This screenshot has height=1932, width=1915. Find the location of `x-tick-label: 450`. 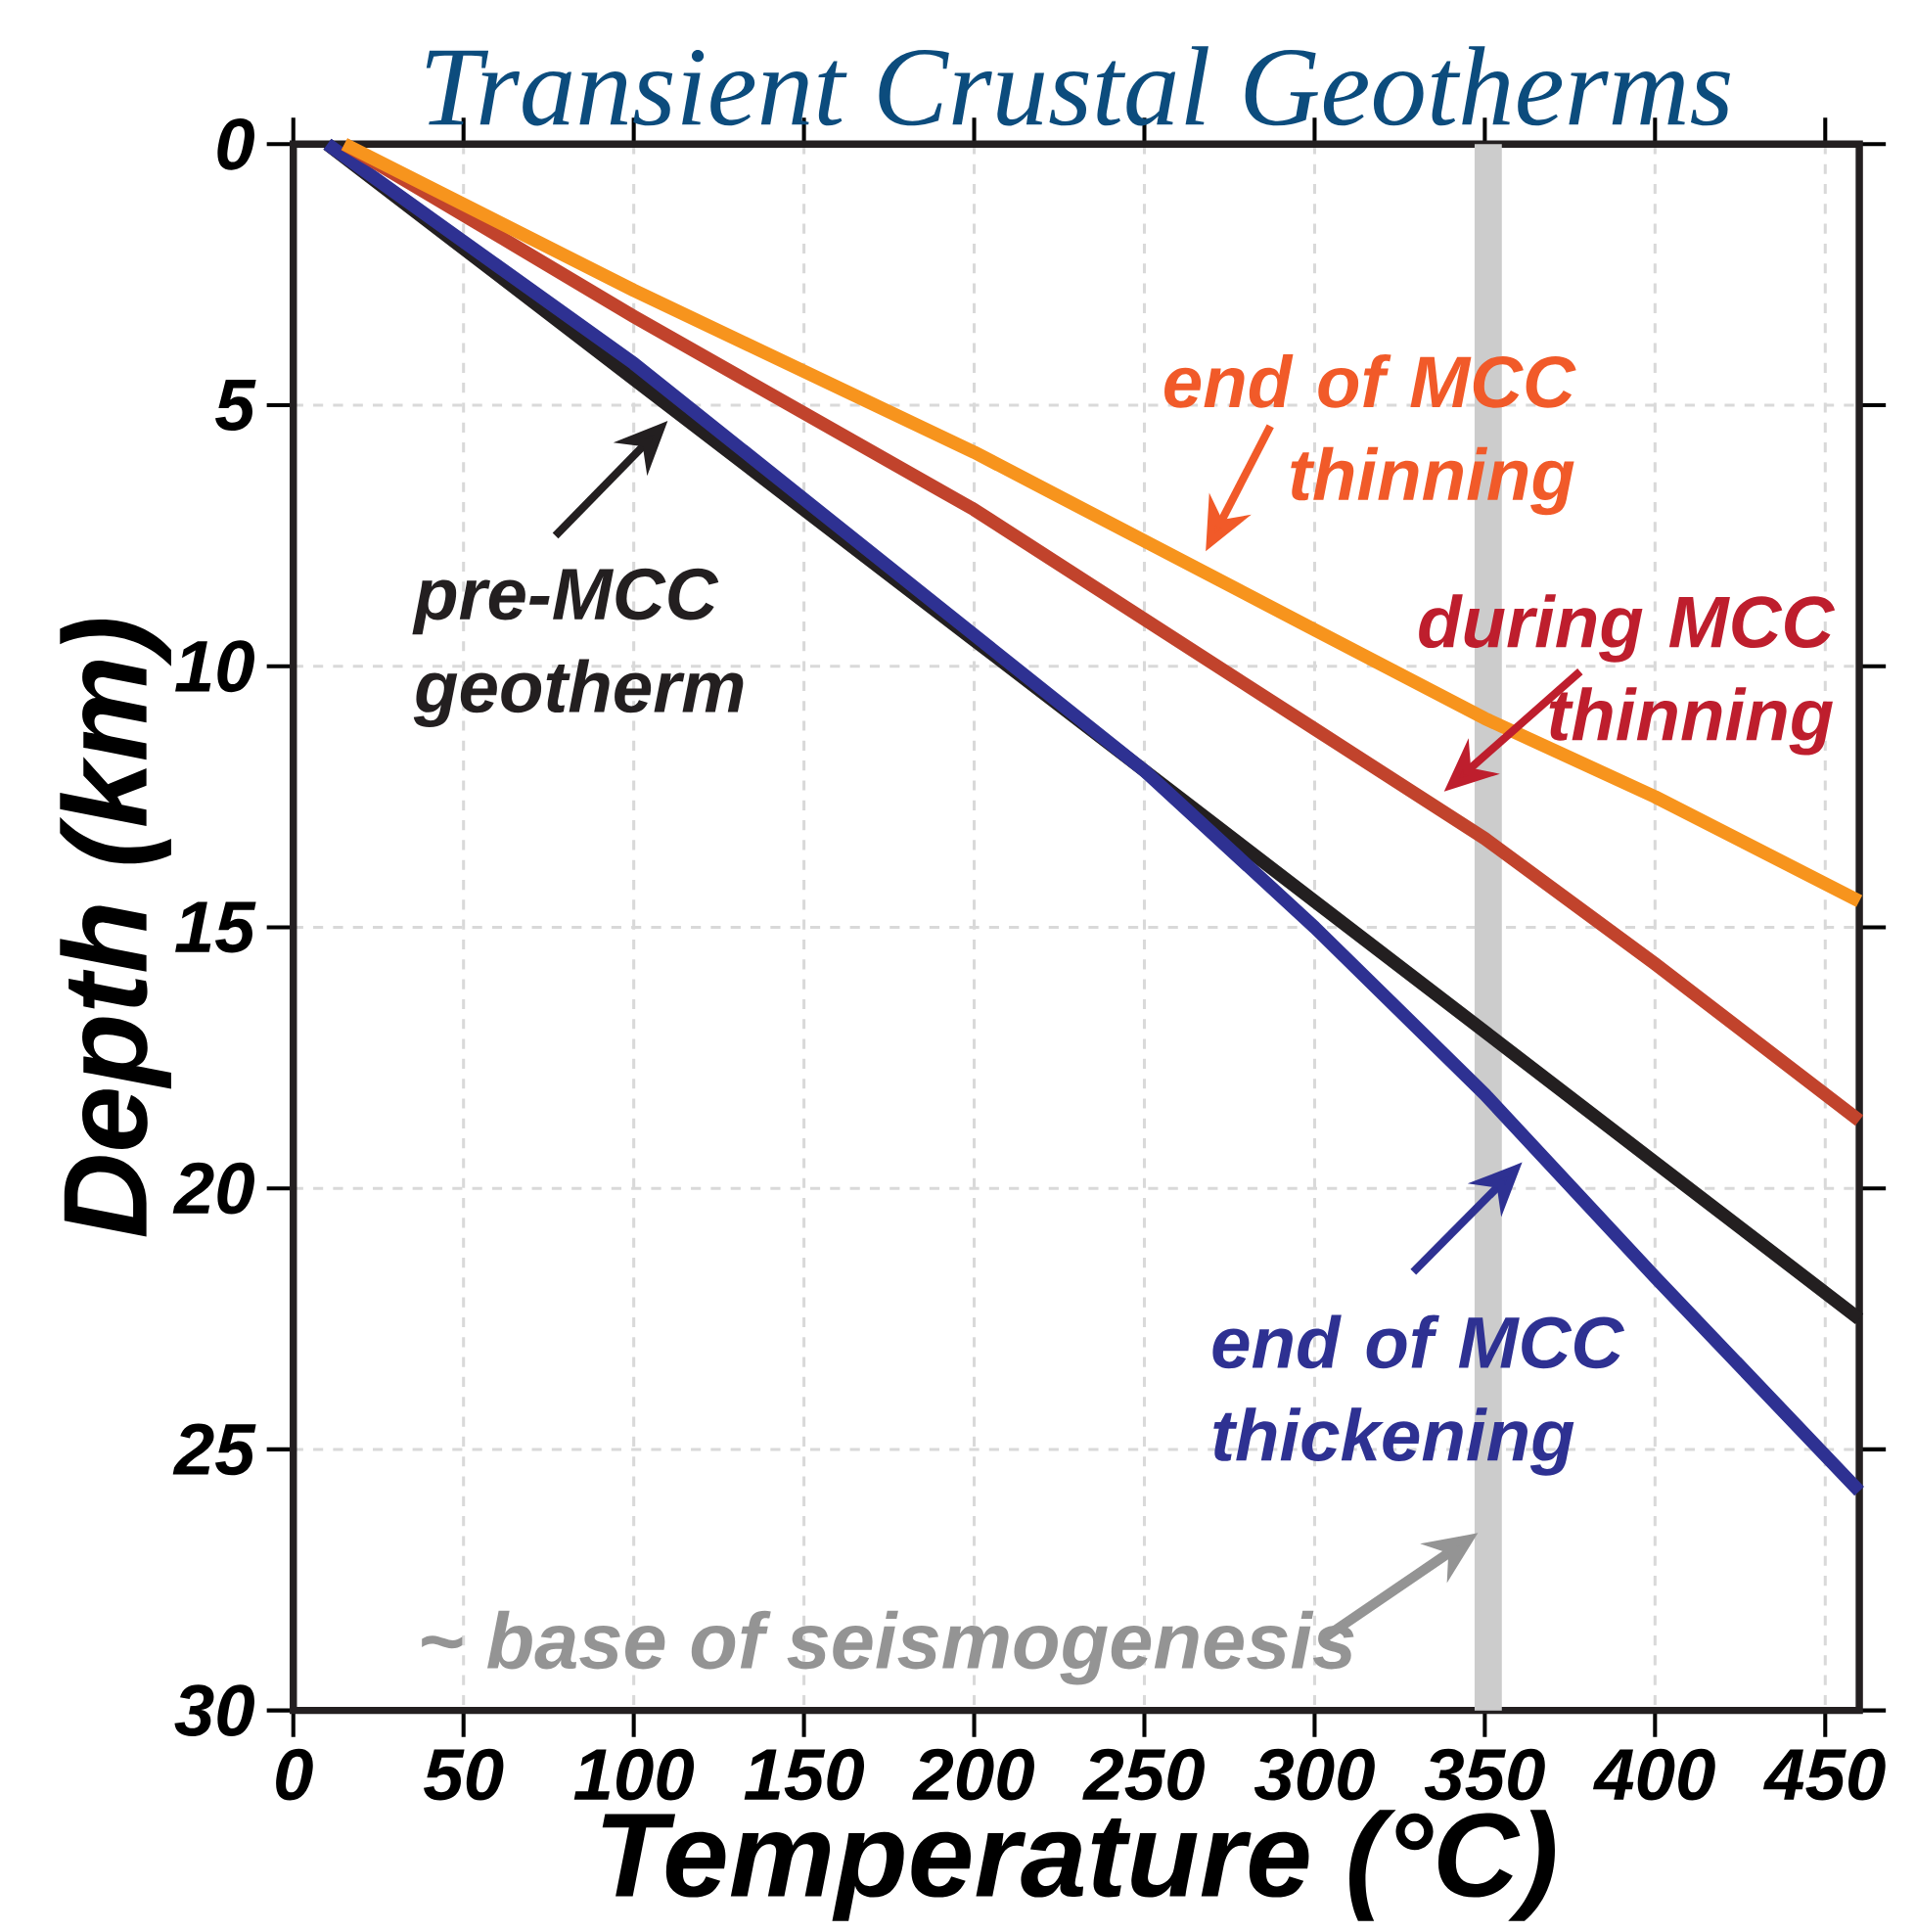

x-tick-label: 450 is located at coordinates (1824, 1775).